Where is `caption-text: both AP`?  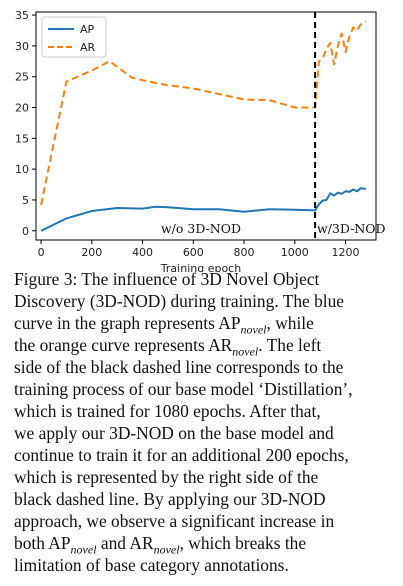
caption-text: both AP is located at coordinates (42, 543).